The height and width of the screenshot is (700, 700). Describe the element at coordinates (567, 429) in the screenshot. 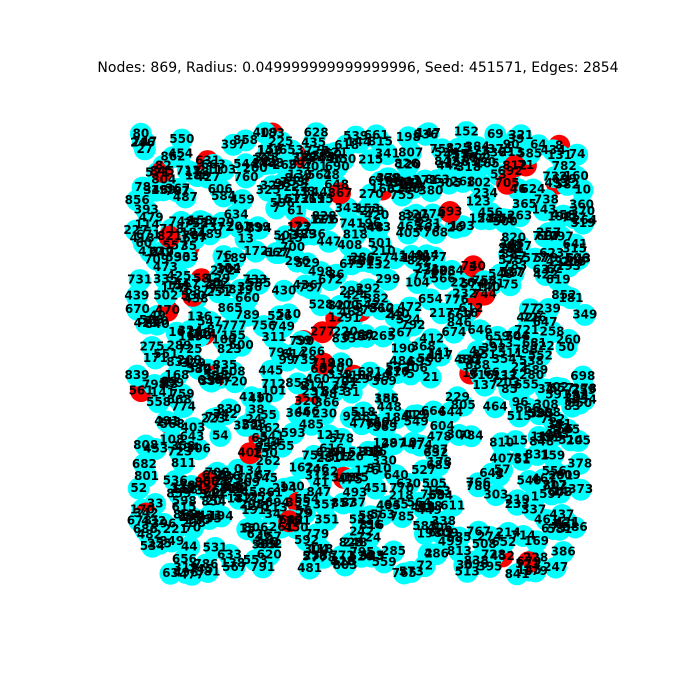

I see `node-label: 105` at that location.